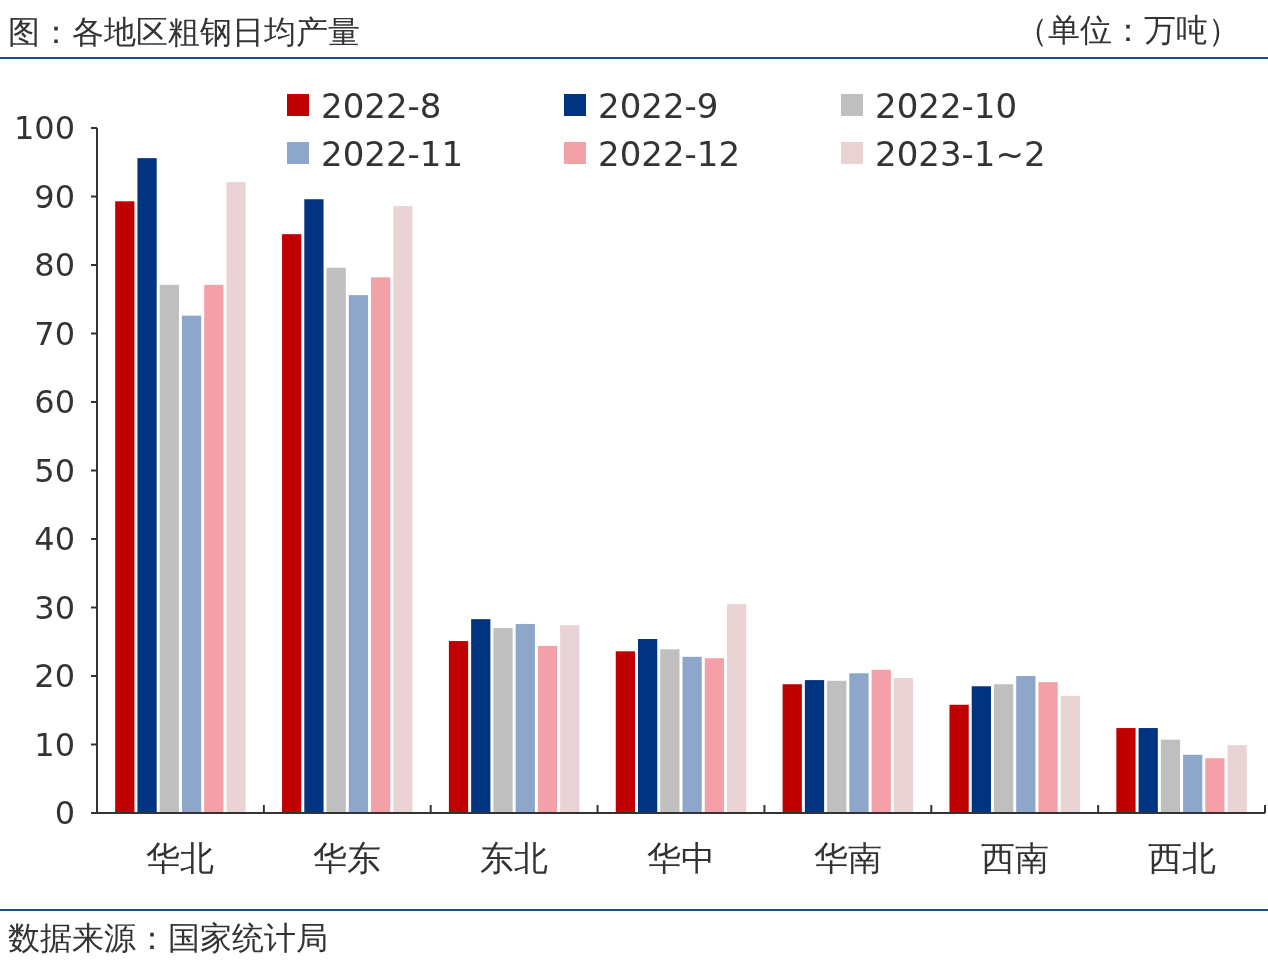 The width and height of the screenshot is (1268, 968). Describe the element at coordinates (54, 333) in the screenshot. I see `y-tick-label: 70` at that location.